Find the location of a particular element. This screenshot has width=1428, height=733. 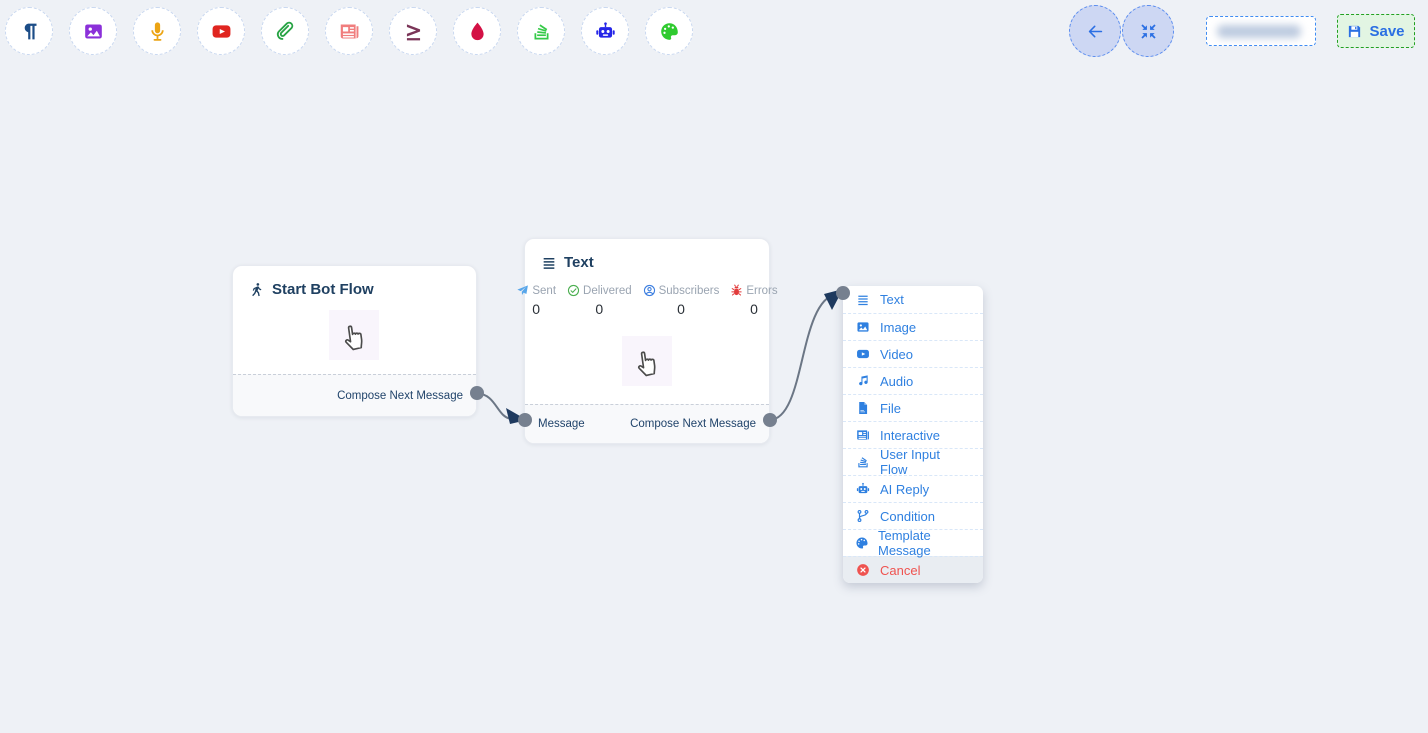

bug-icon is located at coordinates (736, 290).